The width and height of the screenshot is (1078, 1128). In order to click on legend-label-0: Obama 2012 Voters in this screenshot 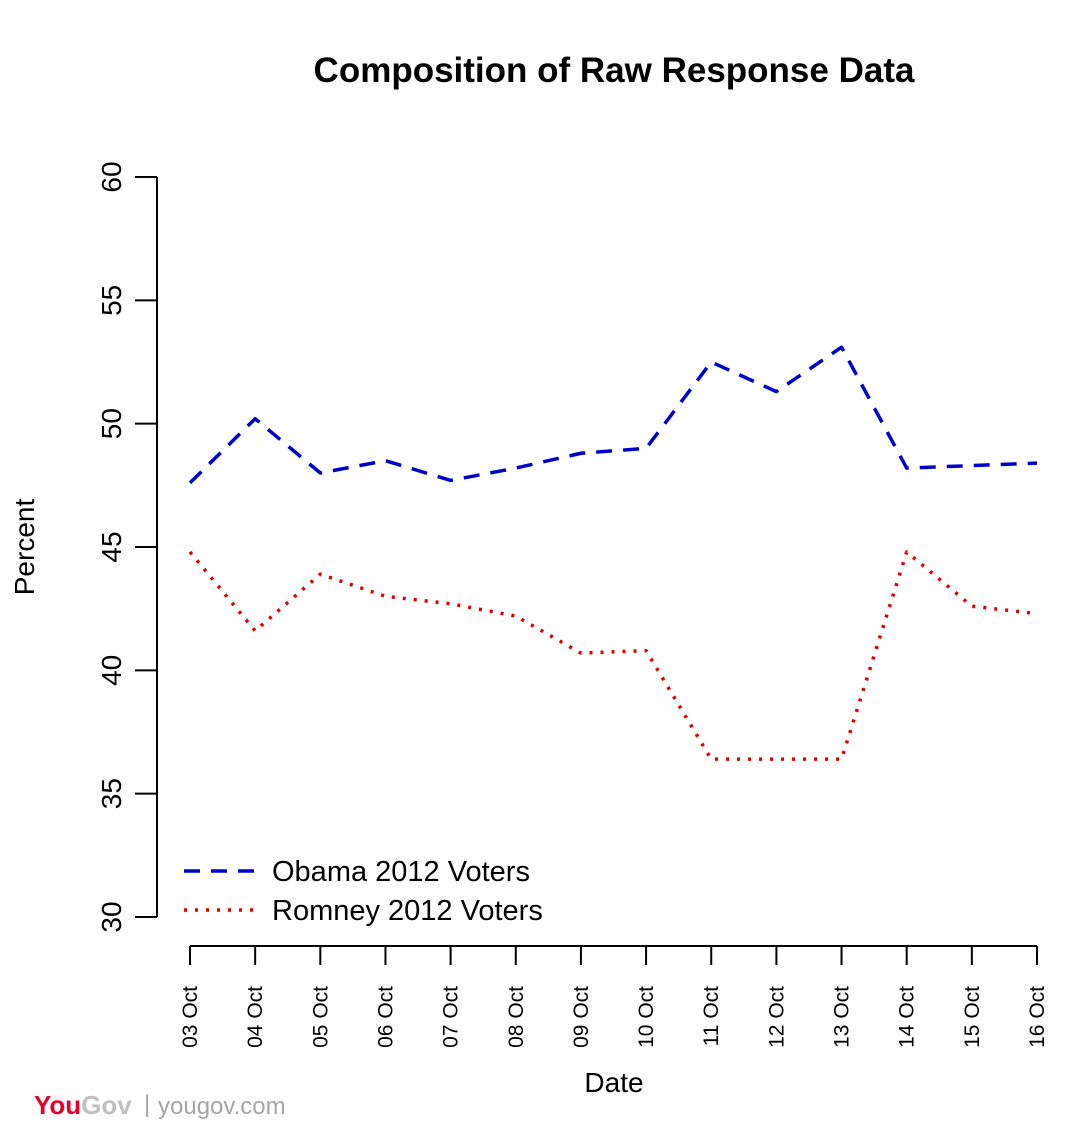, I will do `click(401, 872)`.